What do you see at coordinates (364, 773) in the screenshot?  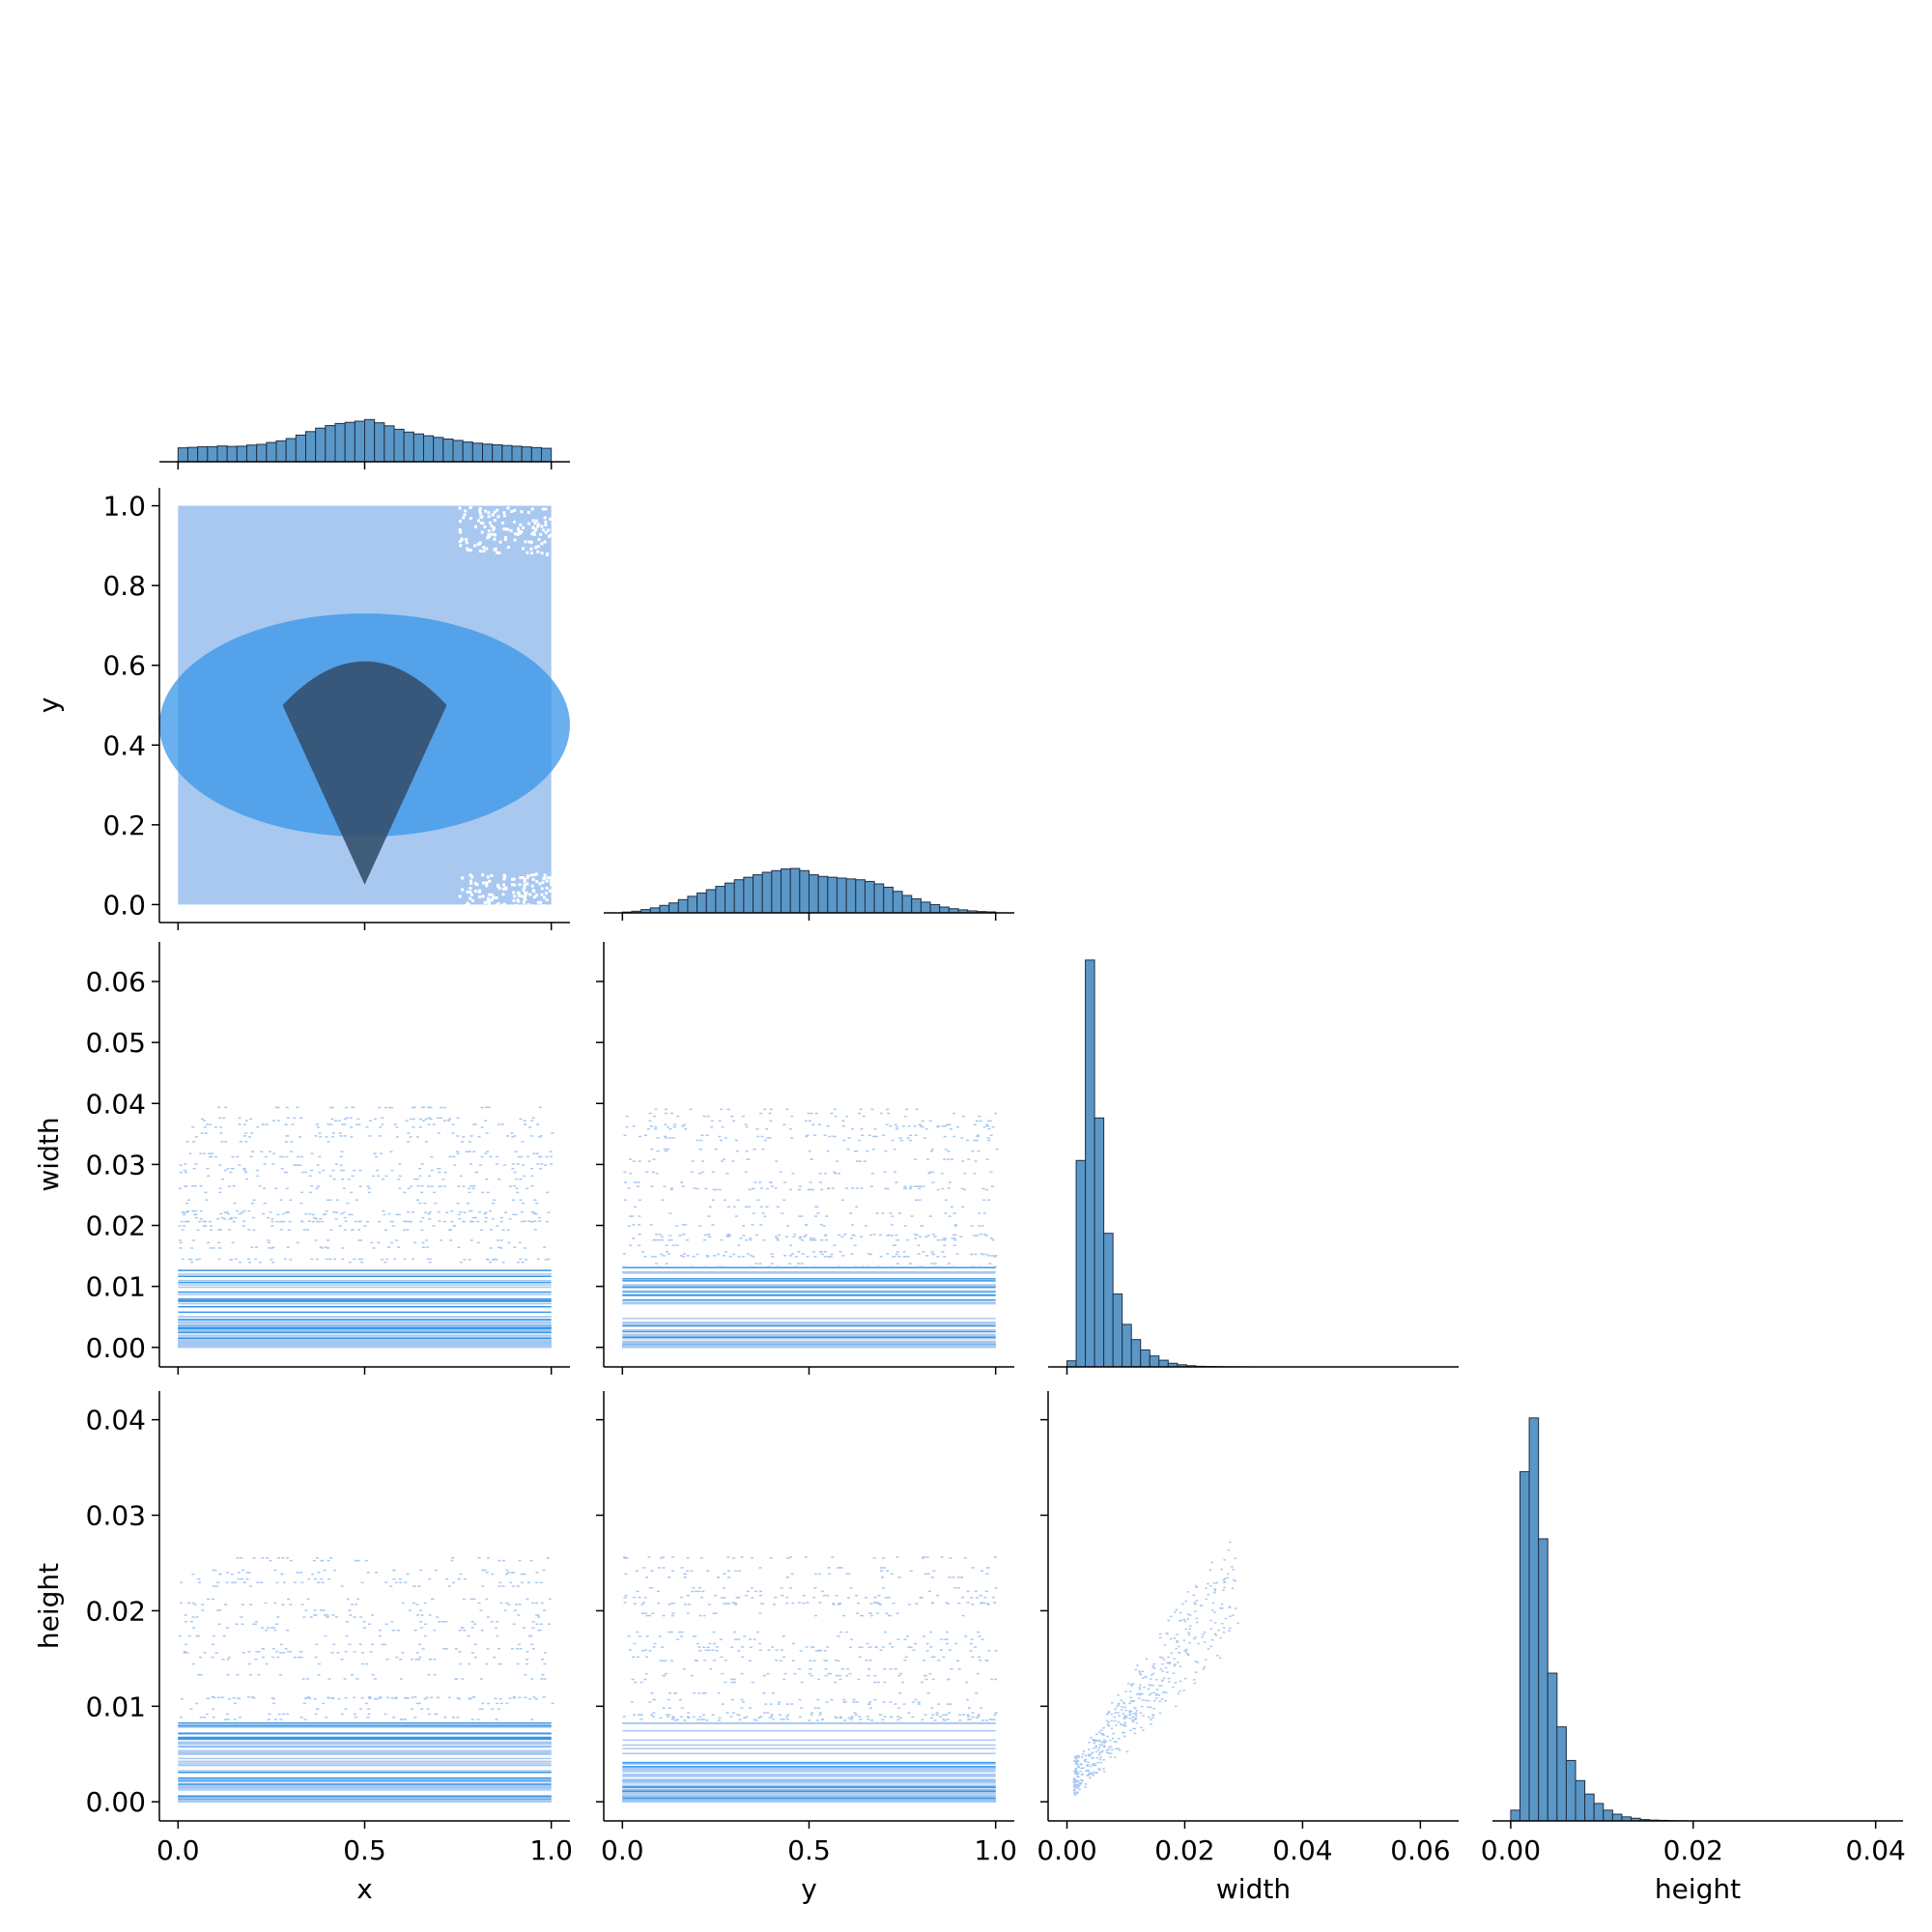 I see `density-core` at bounding box center [364, 773].